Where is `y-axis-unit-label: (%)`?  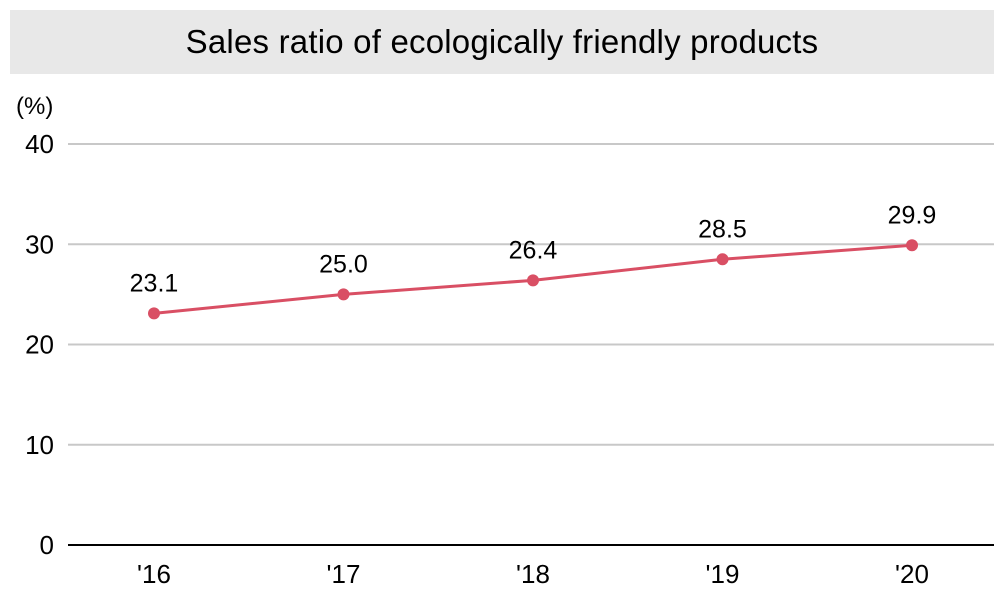 y-axis-unit-label: (%) is located at coordinates (34, 106).